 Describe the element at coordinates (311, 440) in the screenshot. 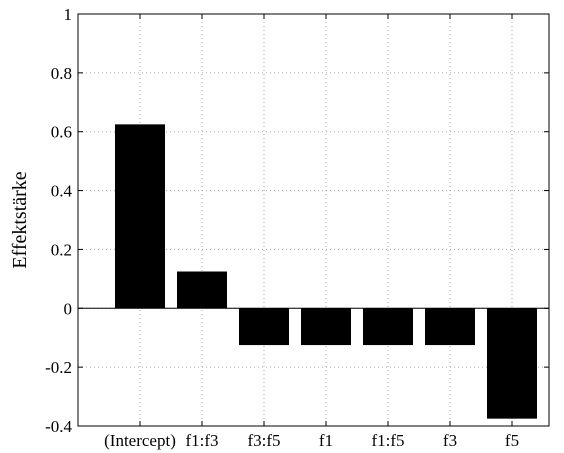

I see `x-tick-labels: (Intercept) f1:f3 f3:f5 f1 f1:f5 f3 f5` at that location.